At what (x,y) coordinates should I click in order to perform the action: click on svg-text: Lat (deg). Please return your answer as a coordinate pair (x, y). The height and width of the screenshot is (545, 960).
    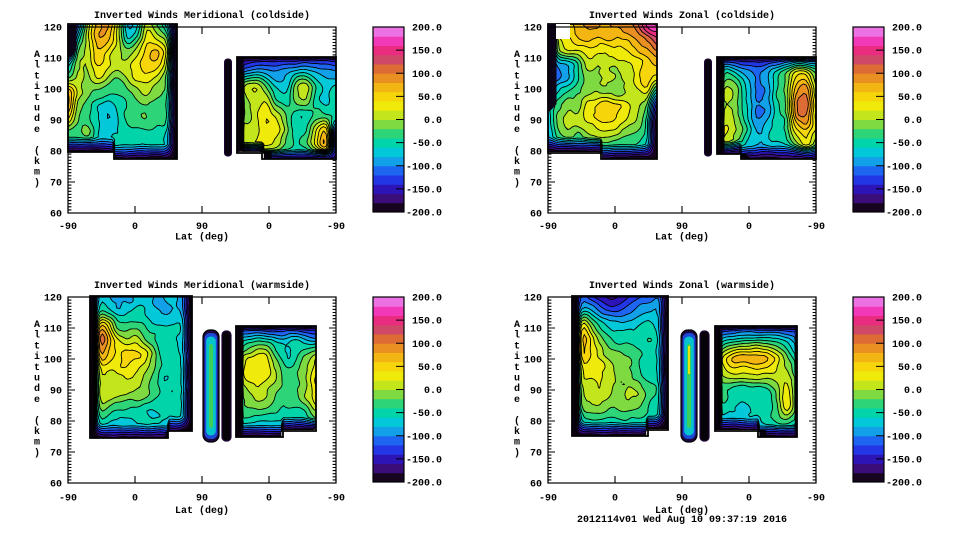
    Looking at the image, I should click on (682, 238).